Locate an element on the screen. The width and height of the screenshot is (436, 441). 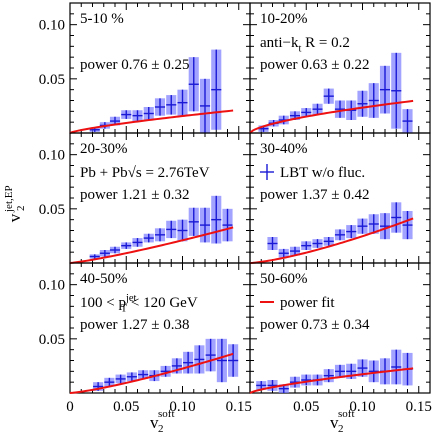
panel-power: power 0.76 ± 0.25 is located at coordinates (134, 65).